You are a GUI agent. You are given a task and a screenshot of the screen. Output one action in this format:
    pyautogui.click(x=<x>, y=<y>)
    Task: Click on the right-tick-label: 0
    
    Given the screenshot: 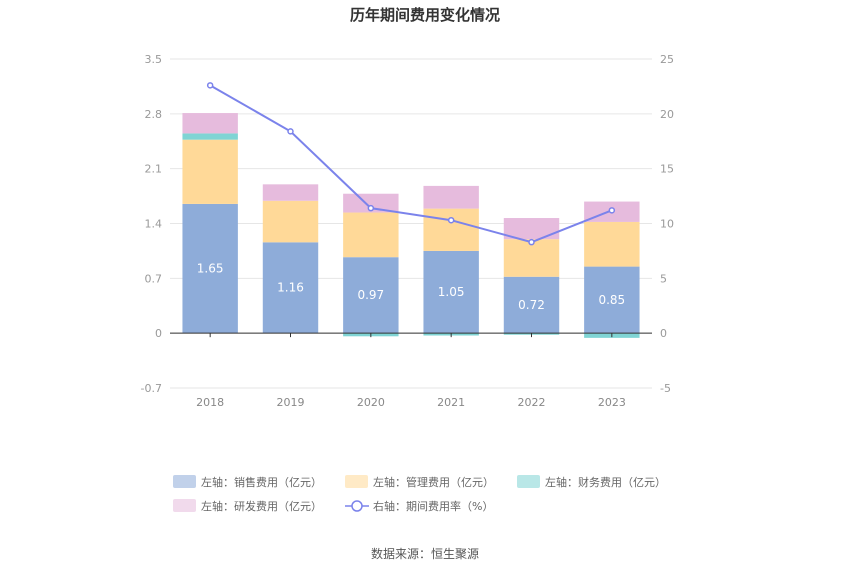 What is the action you would take?
    pyautogui.click(x=663, y=333)
    